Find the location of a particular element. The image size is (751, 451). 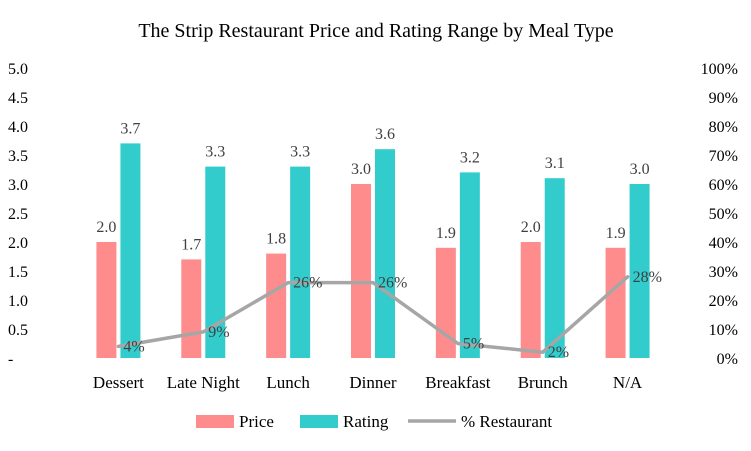

left-tick-label: 2.5 is located at coordinates (18, 214).